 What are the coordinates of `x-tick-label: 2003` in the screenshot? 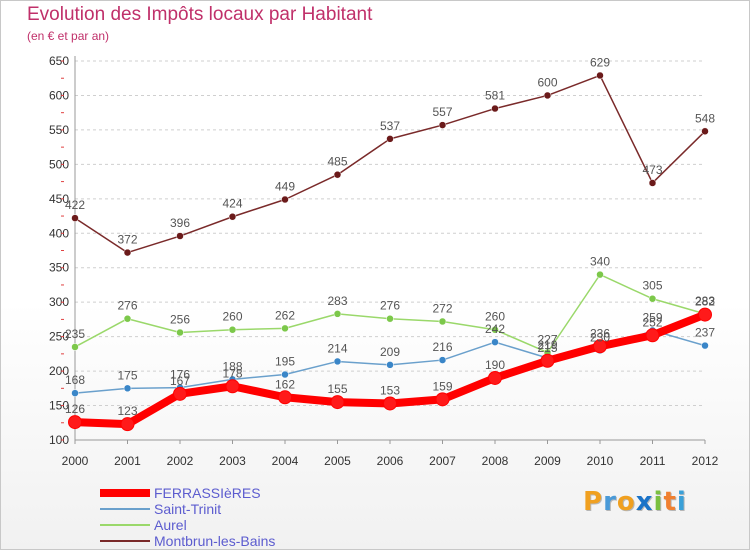 It's located at (232, 461).